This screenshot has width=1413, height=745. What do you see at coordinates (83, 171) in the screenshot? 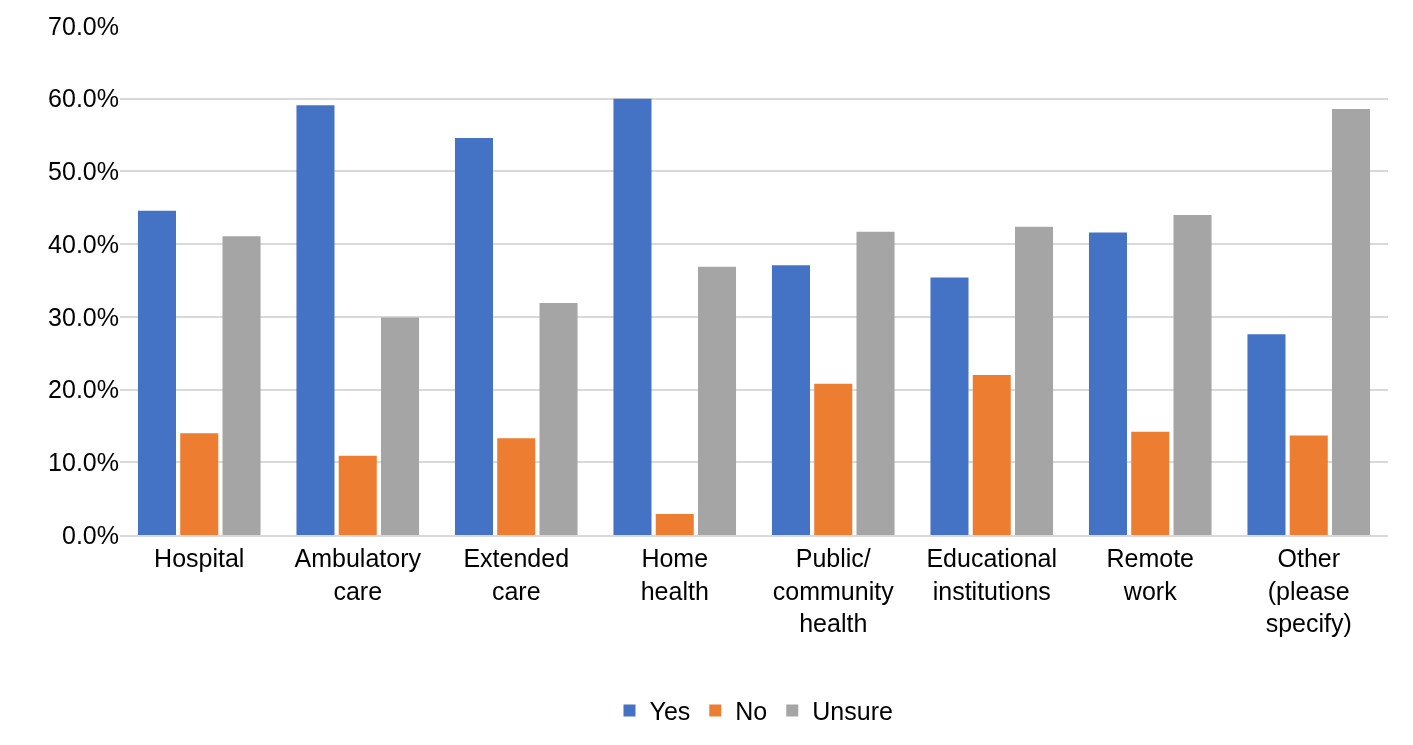
I see `y-tick-label: 50.0%` at bounding box center [83, 171].